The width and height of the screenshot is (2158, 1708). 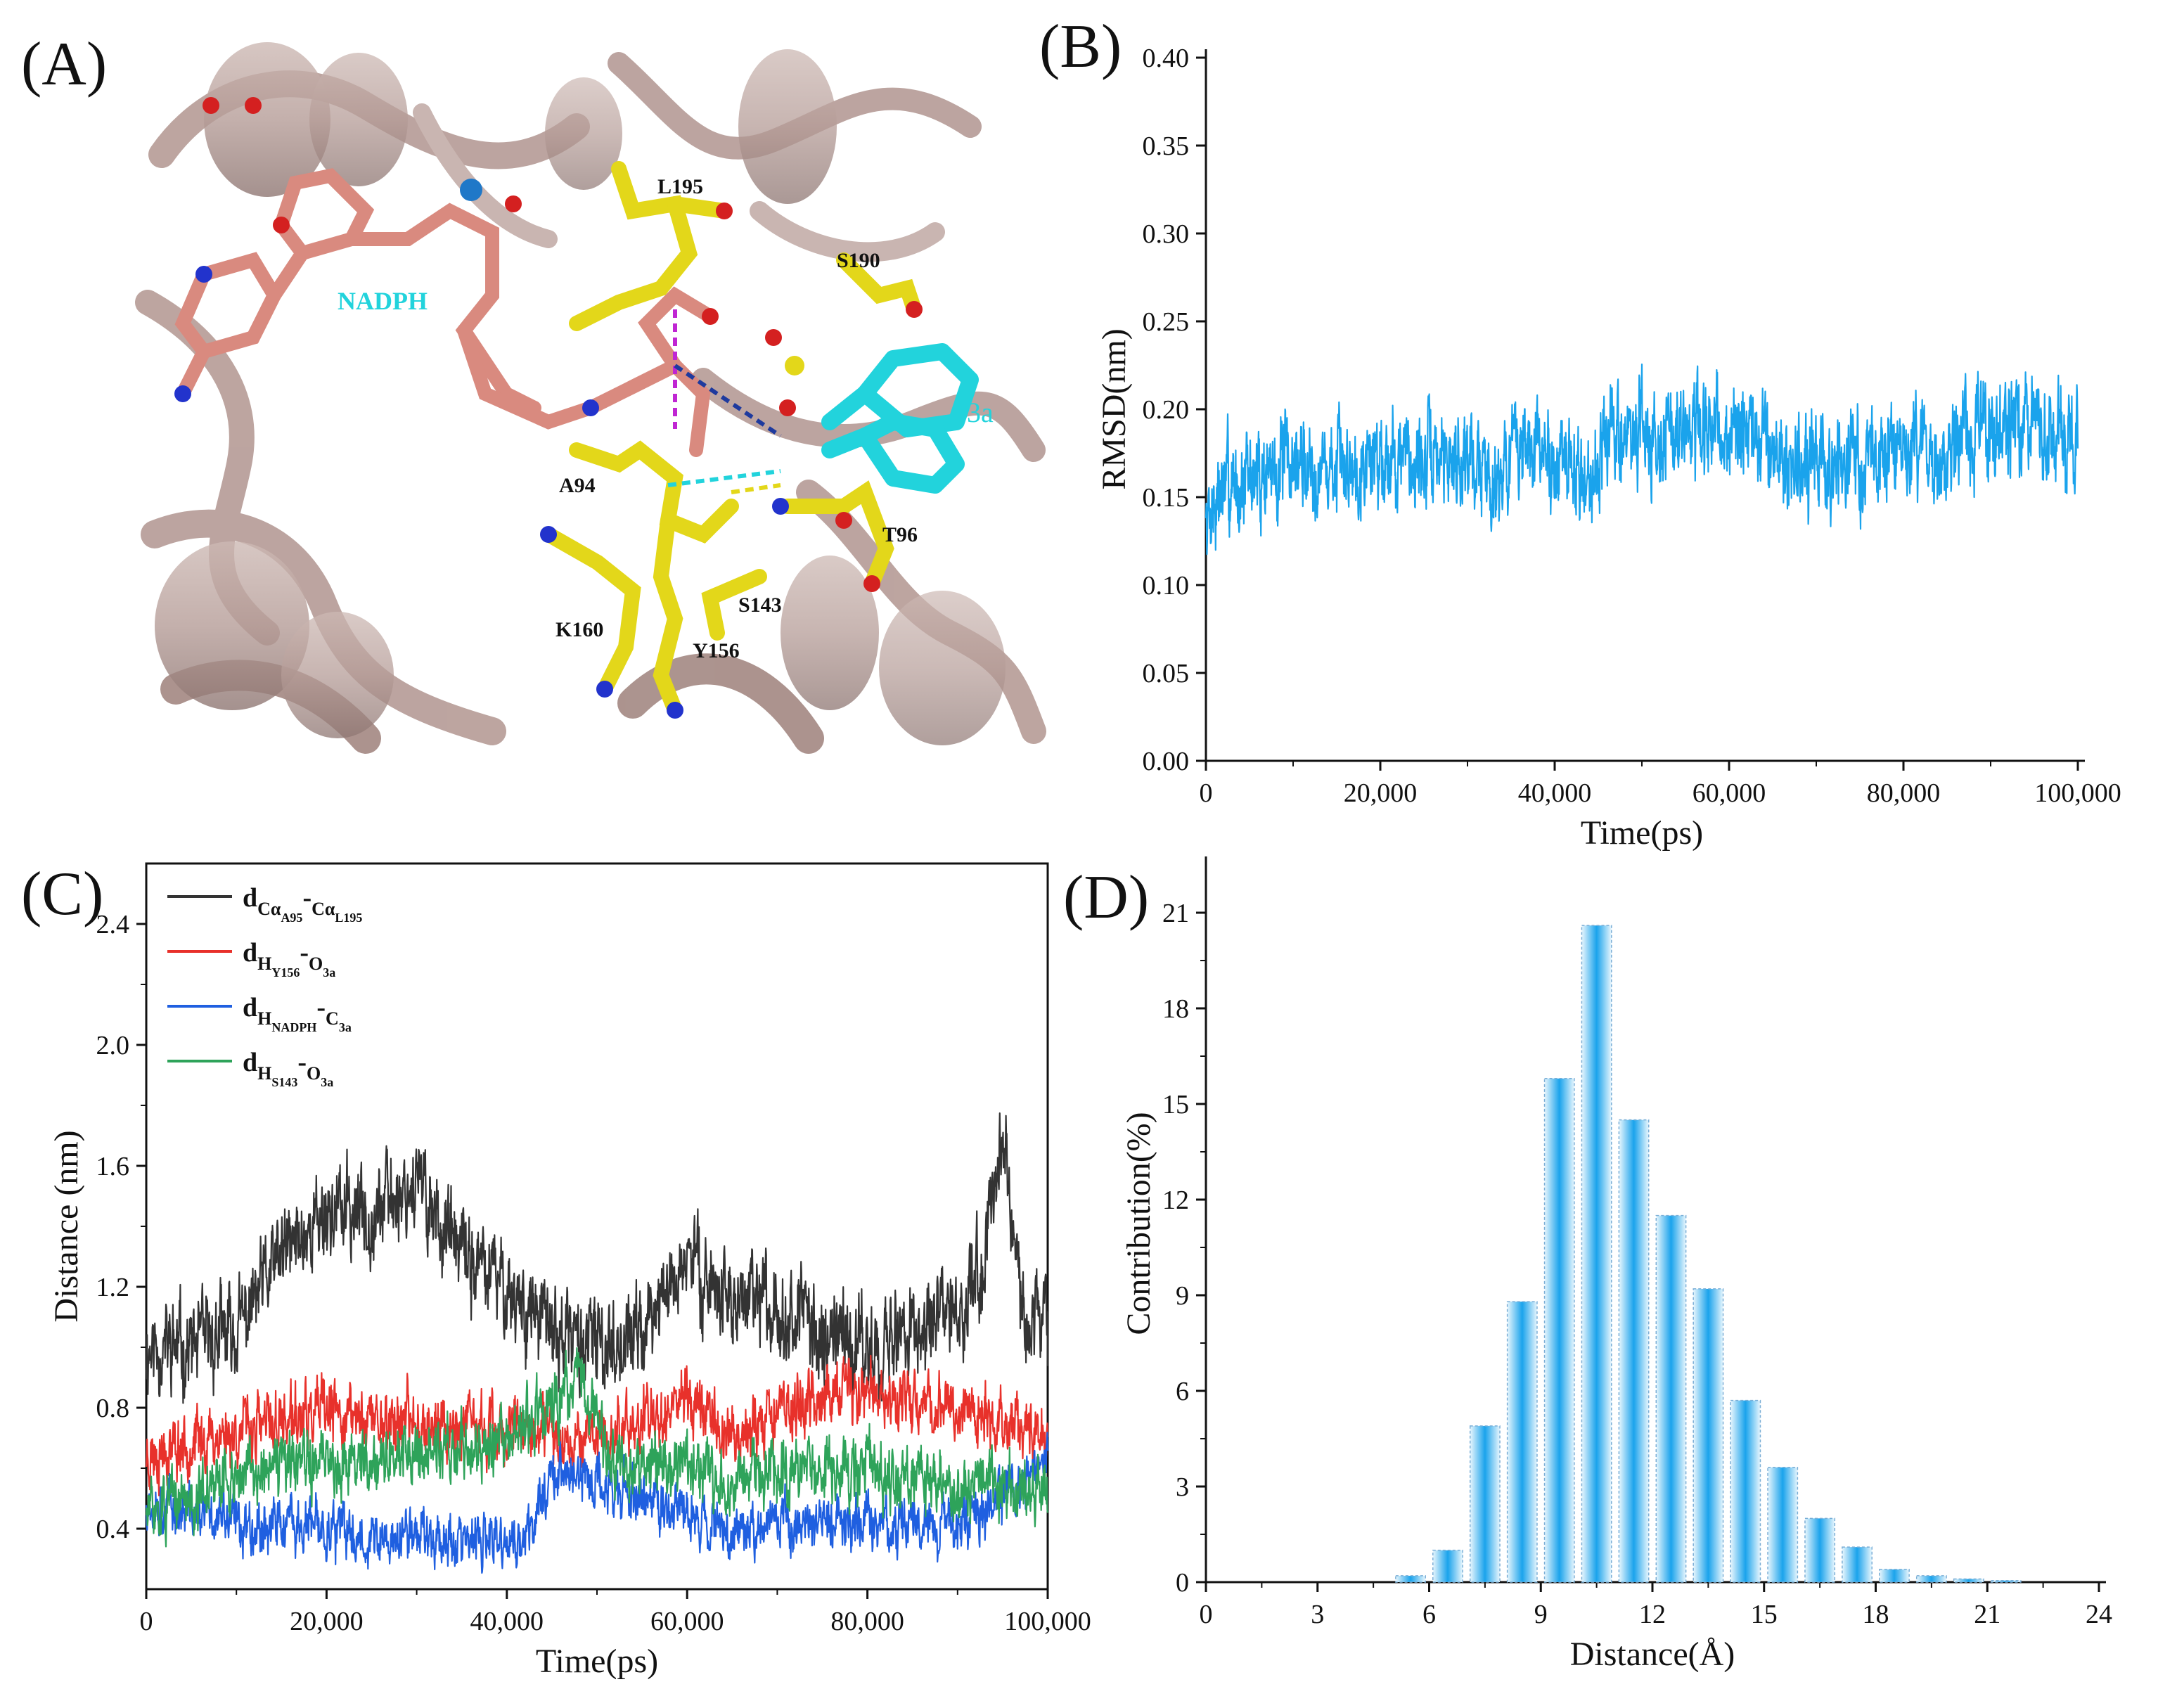 I want to click on y-axis-title: Contribution(%), so click(x=1138, y=1224).